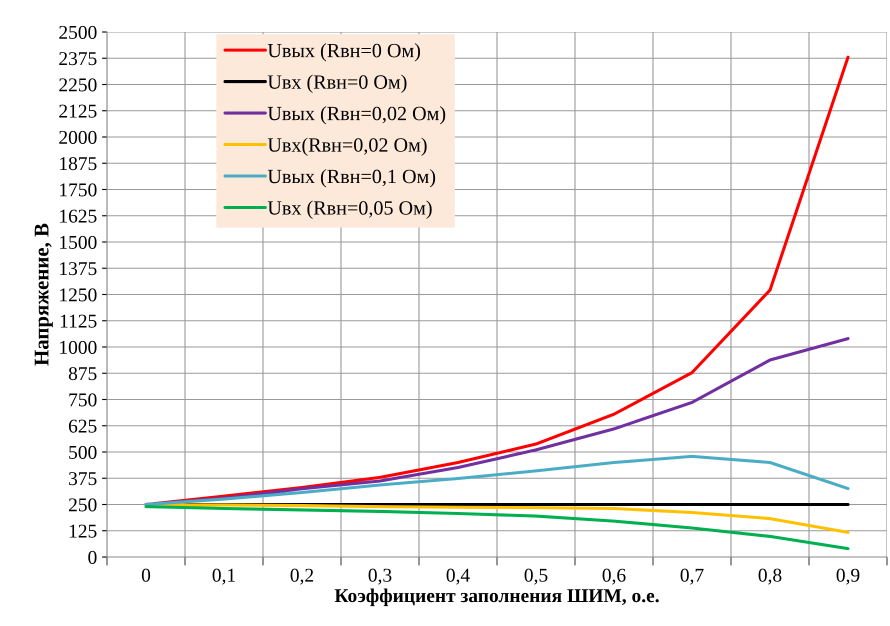 This screenshot has height=626, width=890. I want to click on y-tick-label: 500, so click(83, 452).